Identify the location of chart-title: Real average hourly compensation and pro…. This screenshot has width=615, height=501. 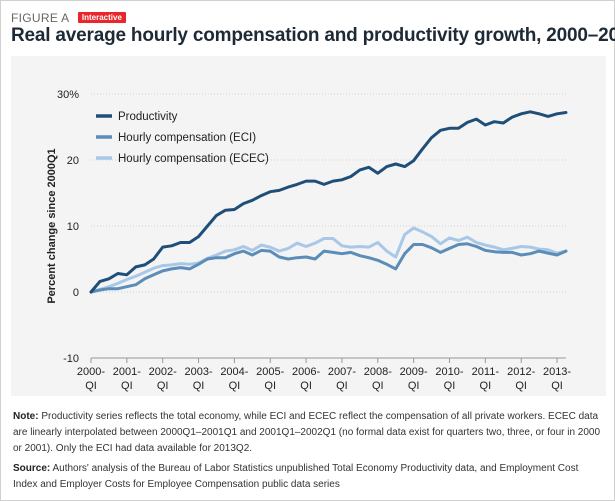
(313, 35).